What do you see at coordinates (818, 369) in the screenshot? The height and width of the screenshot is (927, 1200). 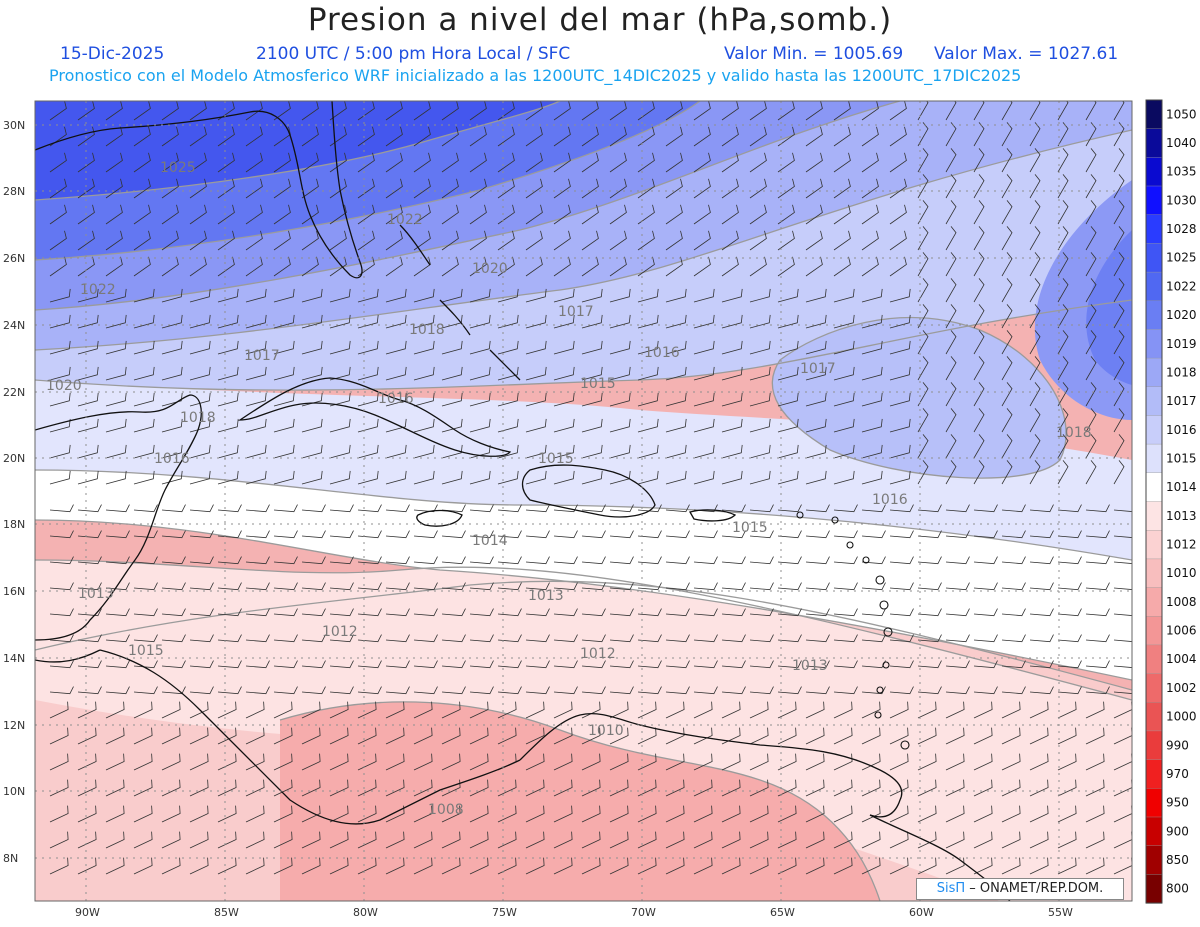 I see `isobar-label: 1017` at bounding box center [818, 369].